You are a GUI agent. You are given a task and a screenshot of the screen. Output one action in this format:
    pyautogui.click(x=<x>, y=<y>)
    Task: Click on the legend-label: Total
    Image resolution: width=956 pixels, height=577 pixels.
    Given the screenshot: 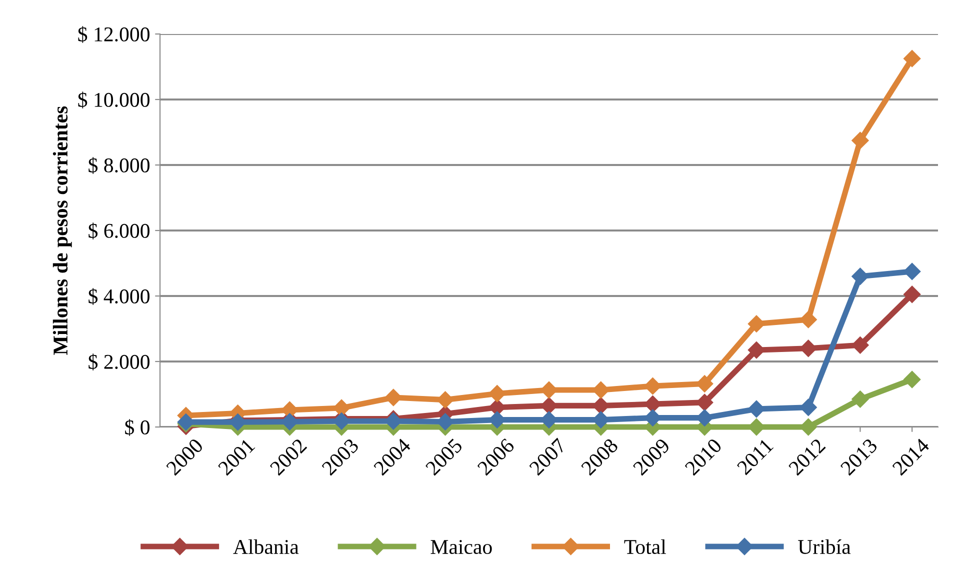 What is the action you would take?
    pyautogui.click(x=645, y=546)
    